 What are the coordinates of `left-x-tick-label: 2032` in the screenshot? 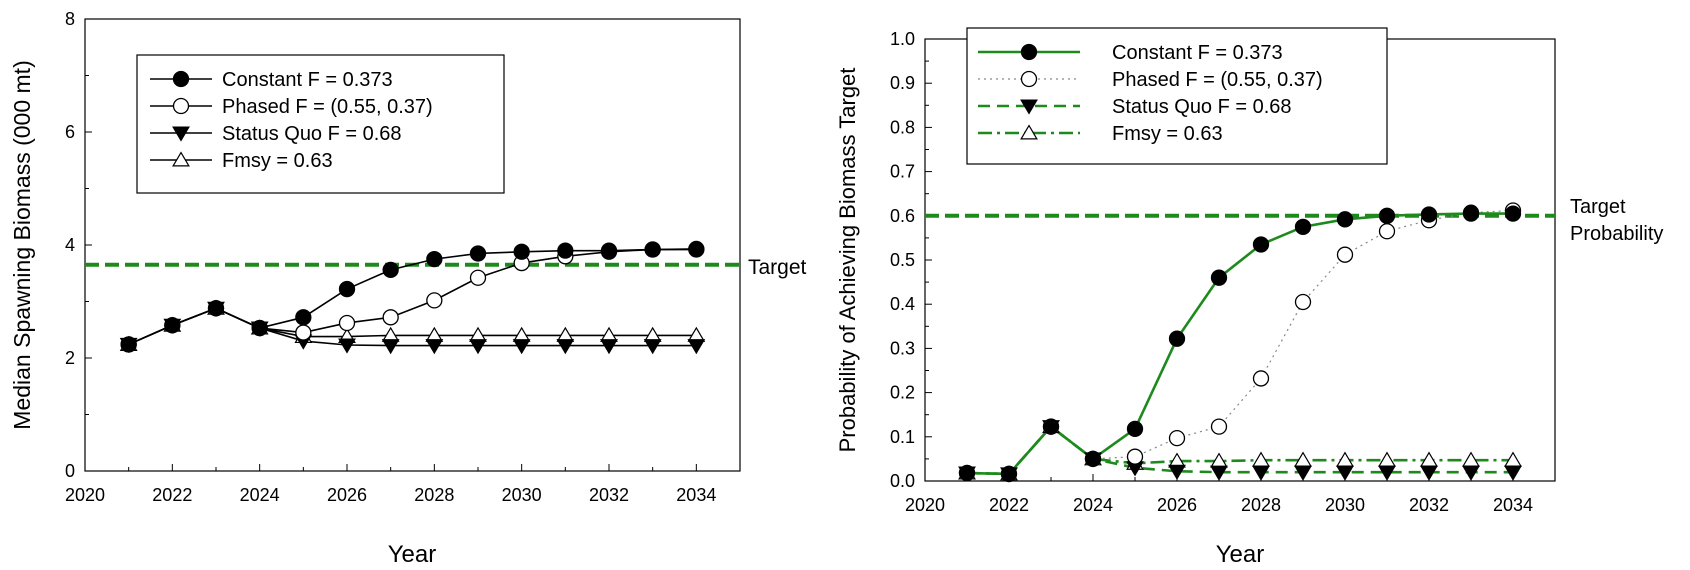 It's located at (609, 495).